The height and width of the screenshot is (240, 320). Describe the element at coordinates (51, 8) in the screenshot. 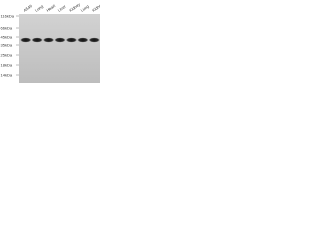

I see `lane-label: Heart` at that location.